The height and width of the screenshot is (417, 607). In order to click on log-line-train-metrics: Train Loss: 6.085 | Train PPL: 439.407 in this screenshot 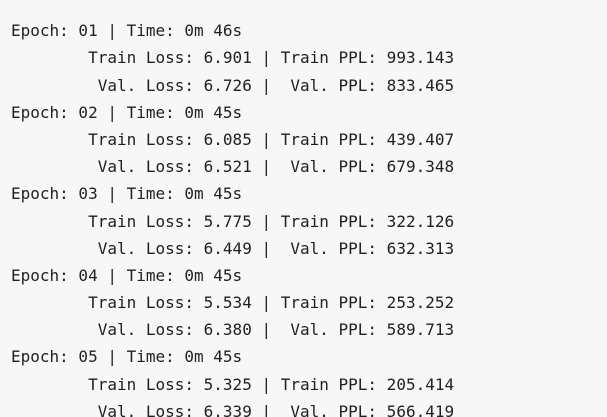, I will do `click(233, 139)`.